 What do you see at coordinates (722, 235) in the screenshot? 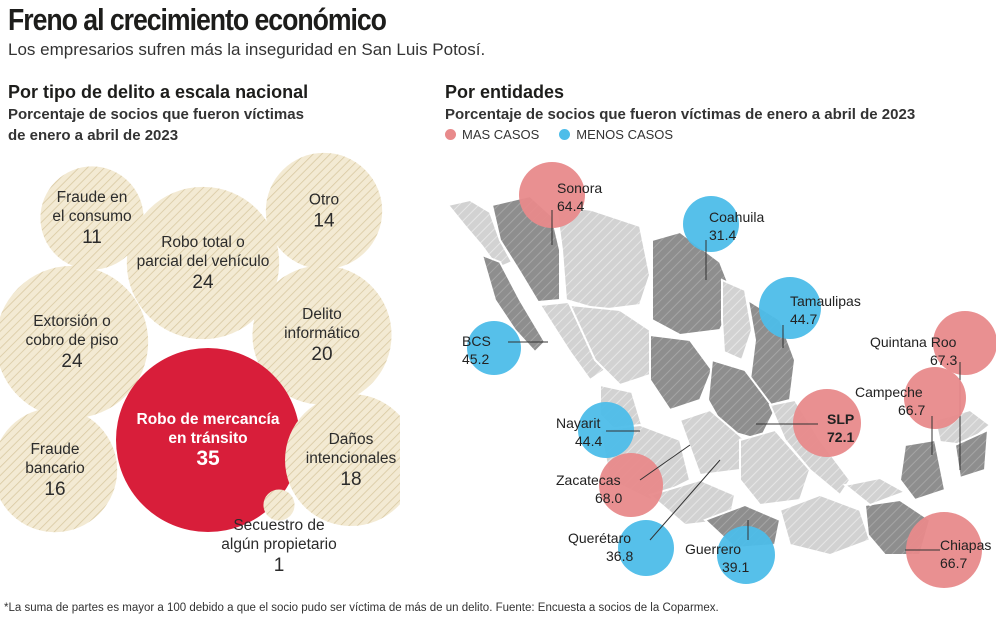
I see `map-state-value-coahuila: 31.4` at bounding box center [722, 235].